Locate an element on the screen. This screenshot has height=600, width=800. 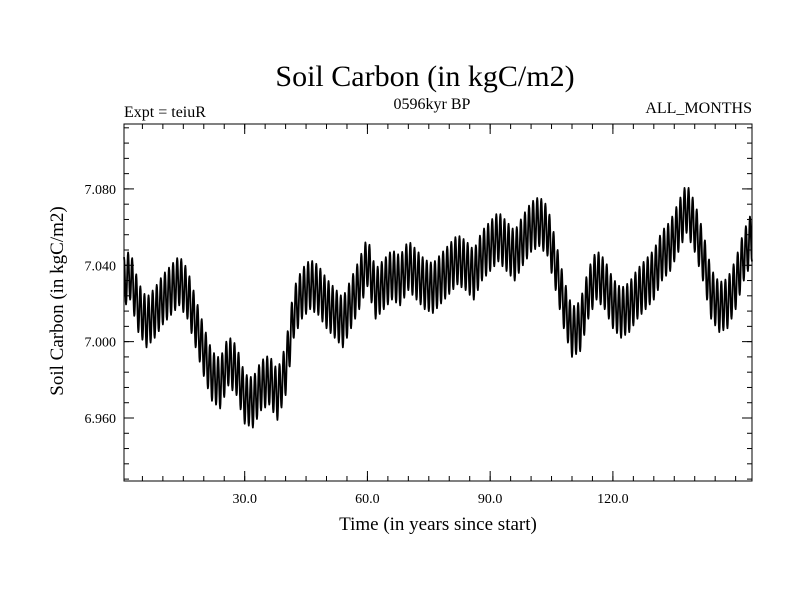
x-tick-label: 30.0 is located at coordinates (244, 499).